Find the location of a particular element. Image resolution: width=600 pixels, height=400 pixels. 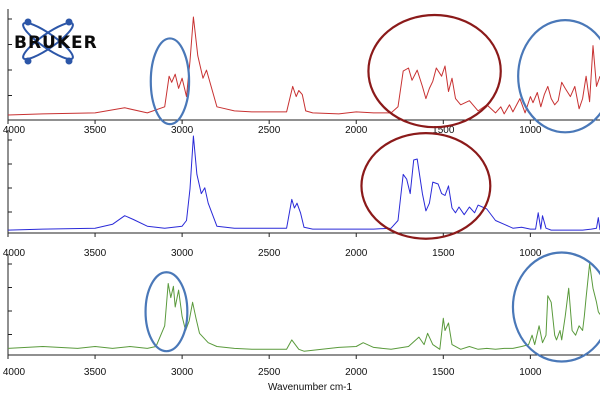

bruker-logo: BRUKER is located at coordinates (56, 41).